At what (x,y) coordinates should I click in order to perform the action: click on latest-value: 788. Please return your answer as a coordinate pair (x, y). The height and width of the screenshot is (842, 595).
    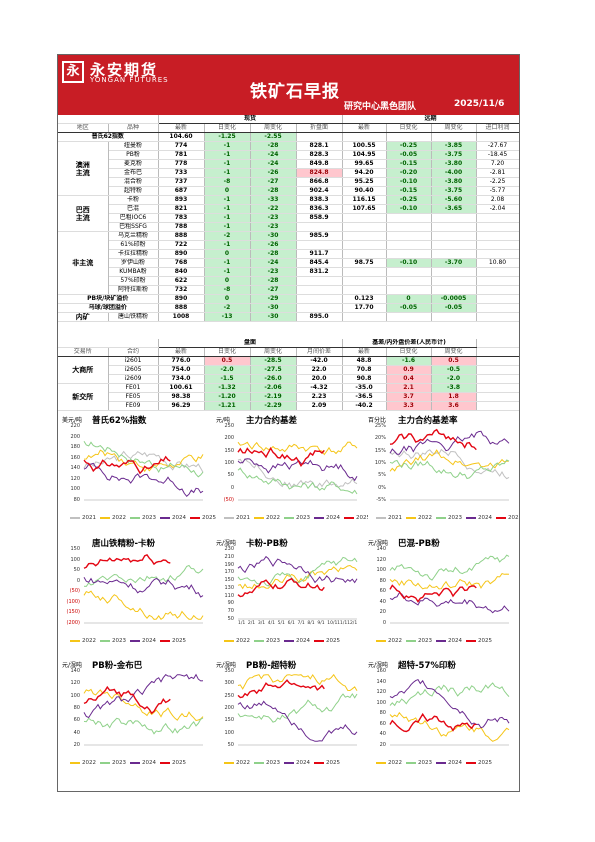
    Looking at the image, I should click on (181, 227).